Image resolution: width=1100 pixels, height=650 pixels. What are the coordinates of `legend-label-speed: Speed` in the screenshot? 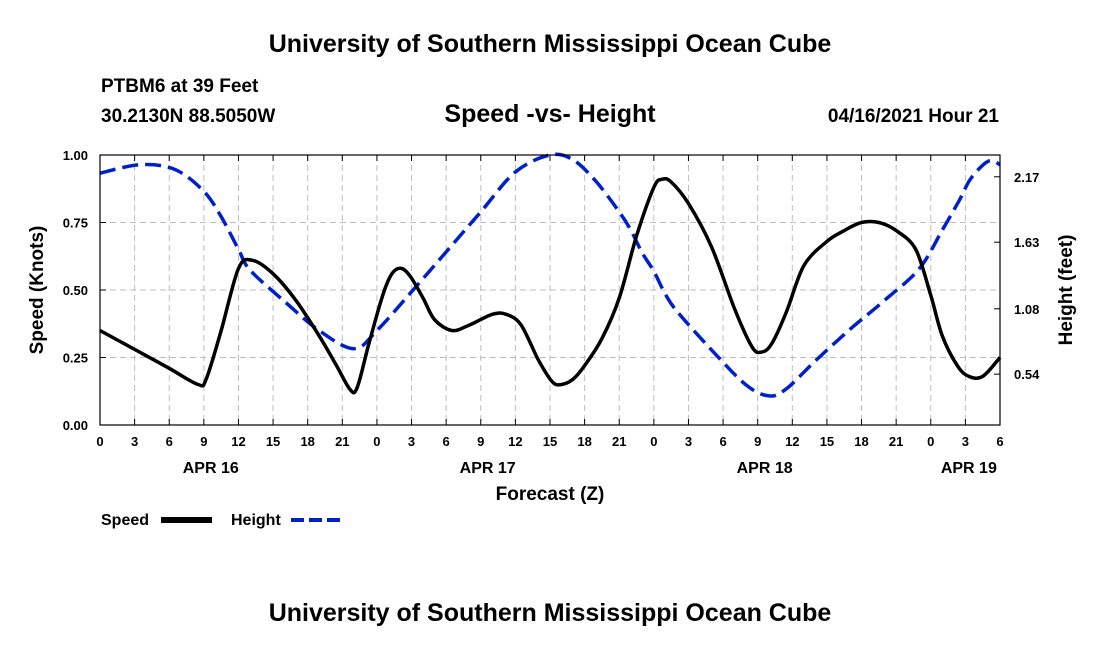 It's located at (125, 520).